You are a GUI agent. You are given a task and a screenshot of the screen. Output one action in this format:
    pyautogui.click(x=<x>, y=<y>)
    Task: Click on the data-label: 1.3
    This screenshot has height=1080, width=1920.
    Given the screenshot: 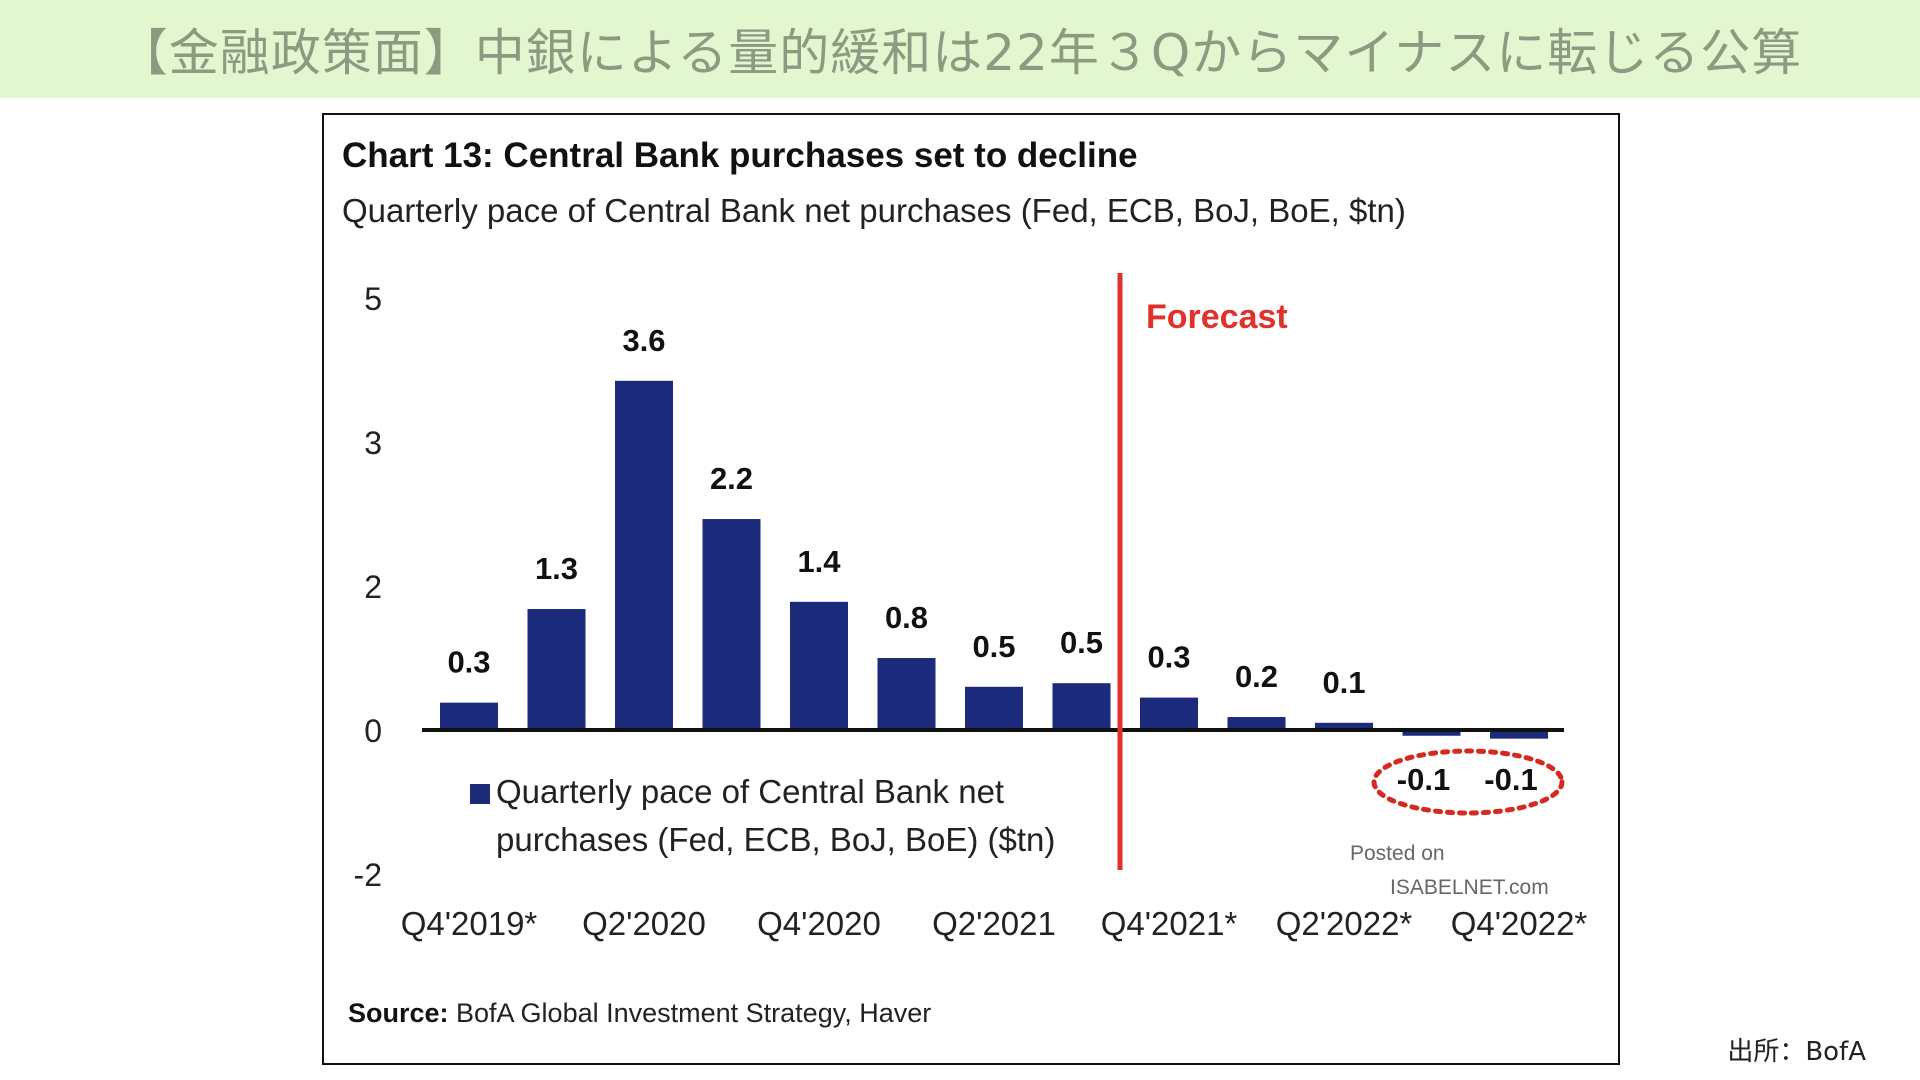 What is the action you would take?
    pyautogui.click(x=556, y=568)
    